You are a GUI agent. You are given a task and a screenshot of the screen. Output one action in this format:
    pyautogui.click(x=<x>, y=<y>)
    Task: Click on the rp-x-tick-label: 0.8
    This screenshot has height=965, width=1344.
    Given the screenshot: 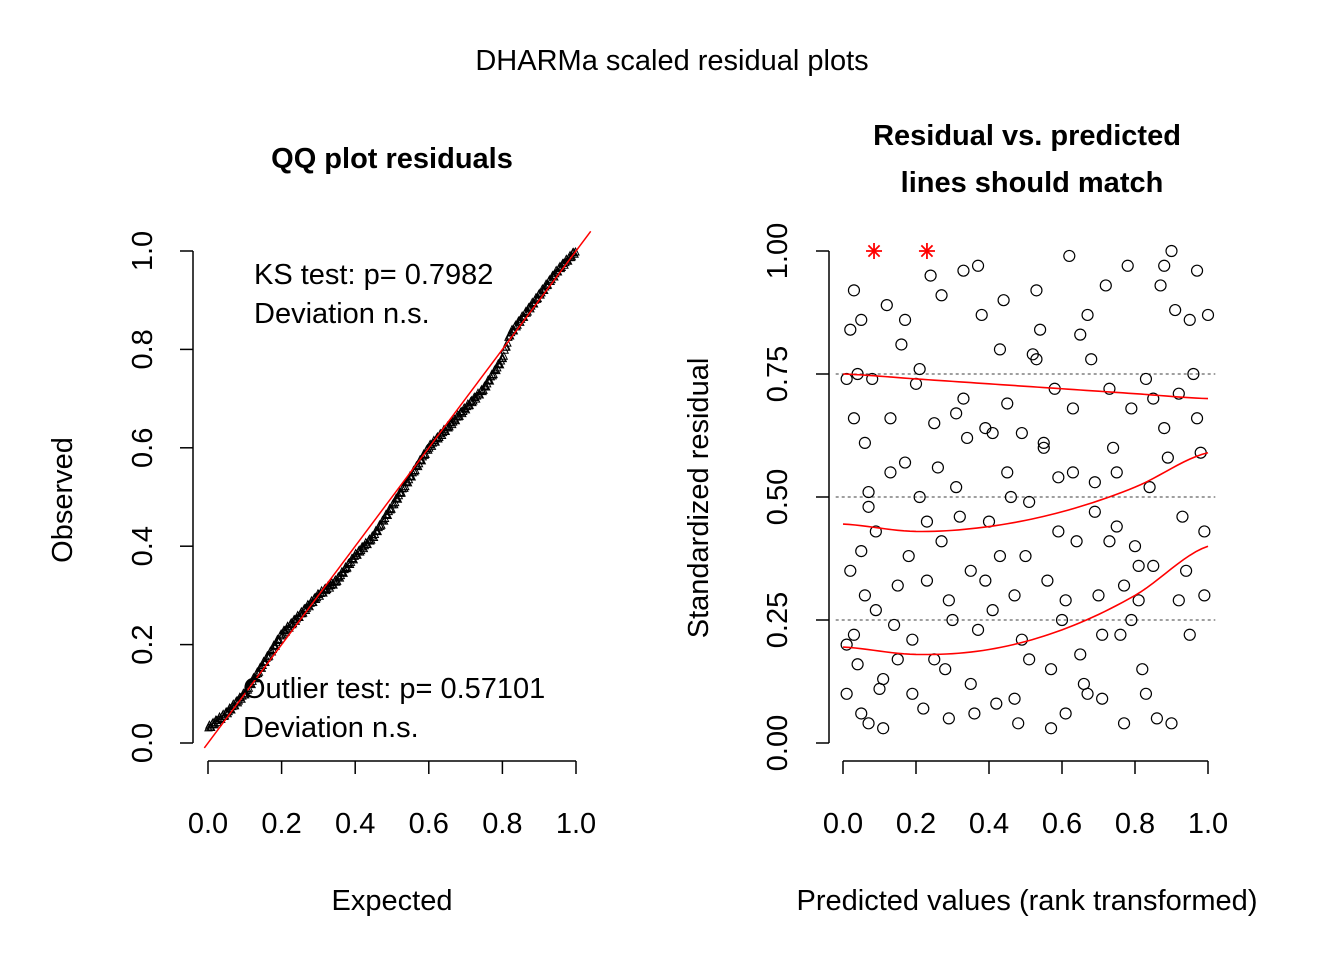 What is the action you would take?
    pyautogui.click(x=1135, y=824)
    